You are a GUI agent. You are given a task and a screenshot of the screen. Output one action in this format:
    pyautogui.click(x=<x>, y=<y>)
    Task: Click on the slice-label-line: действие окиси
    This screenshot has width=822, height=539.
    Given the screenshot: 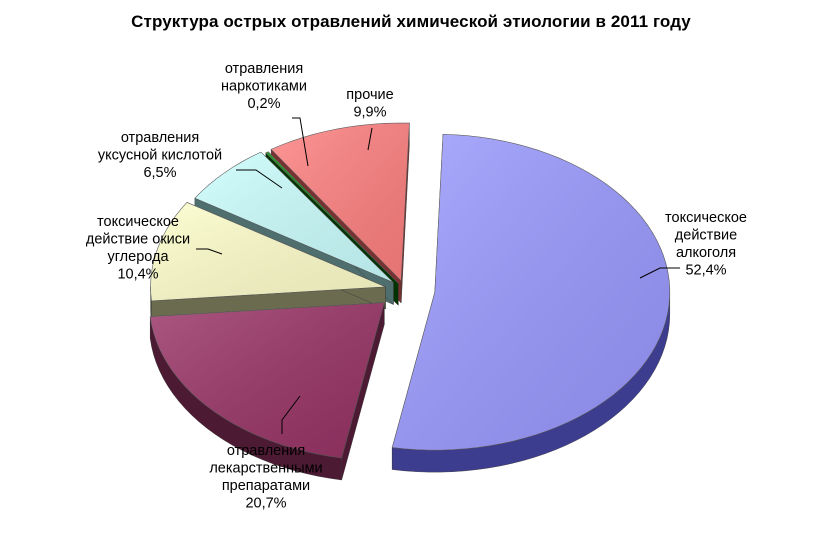 What is the action you would take?
    pyautogui.click(x=138, y=240)
    